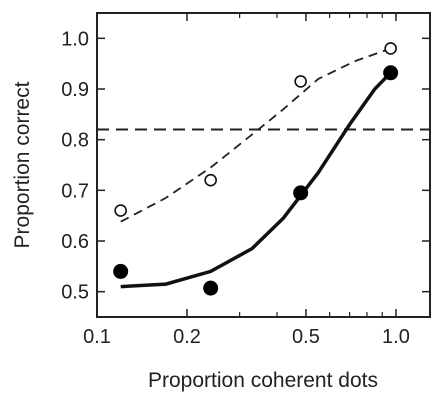 This screenshot has height=395, width=434. I want to click on x-tick-label: 0.2, so click(187, 337).